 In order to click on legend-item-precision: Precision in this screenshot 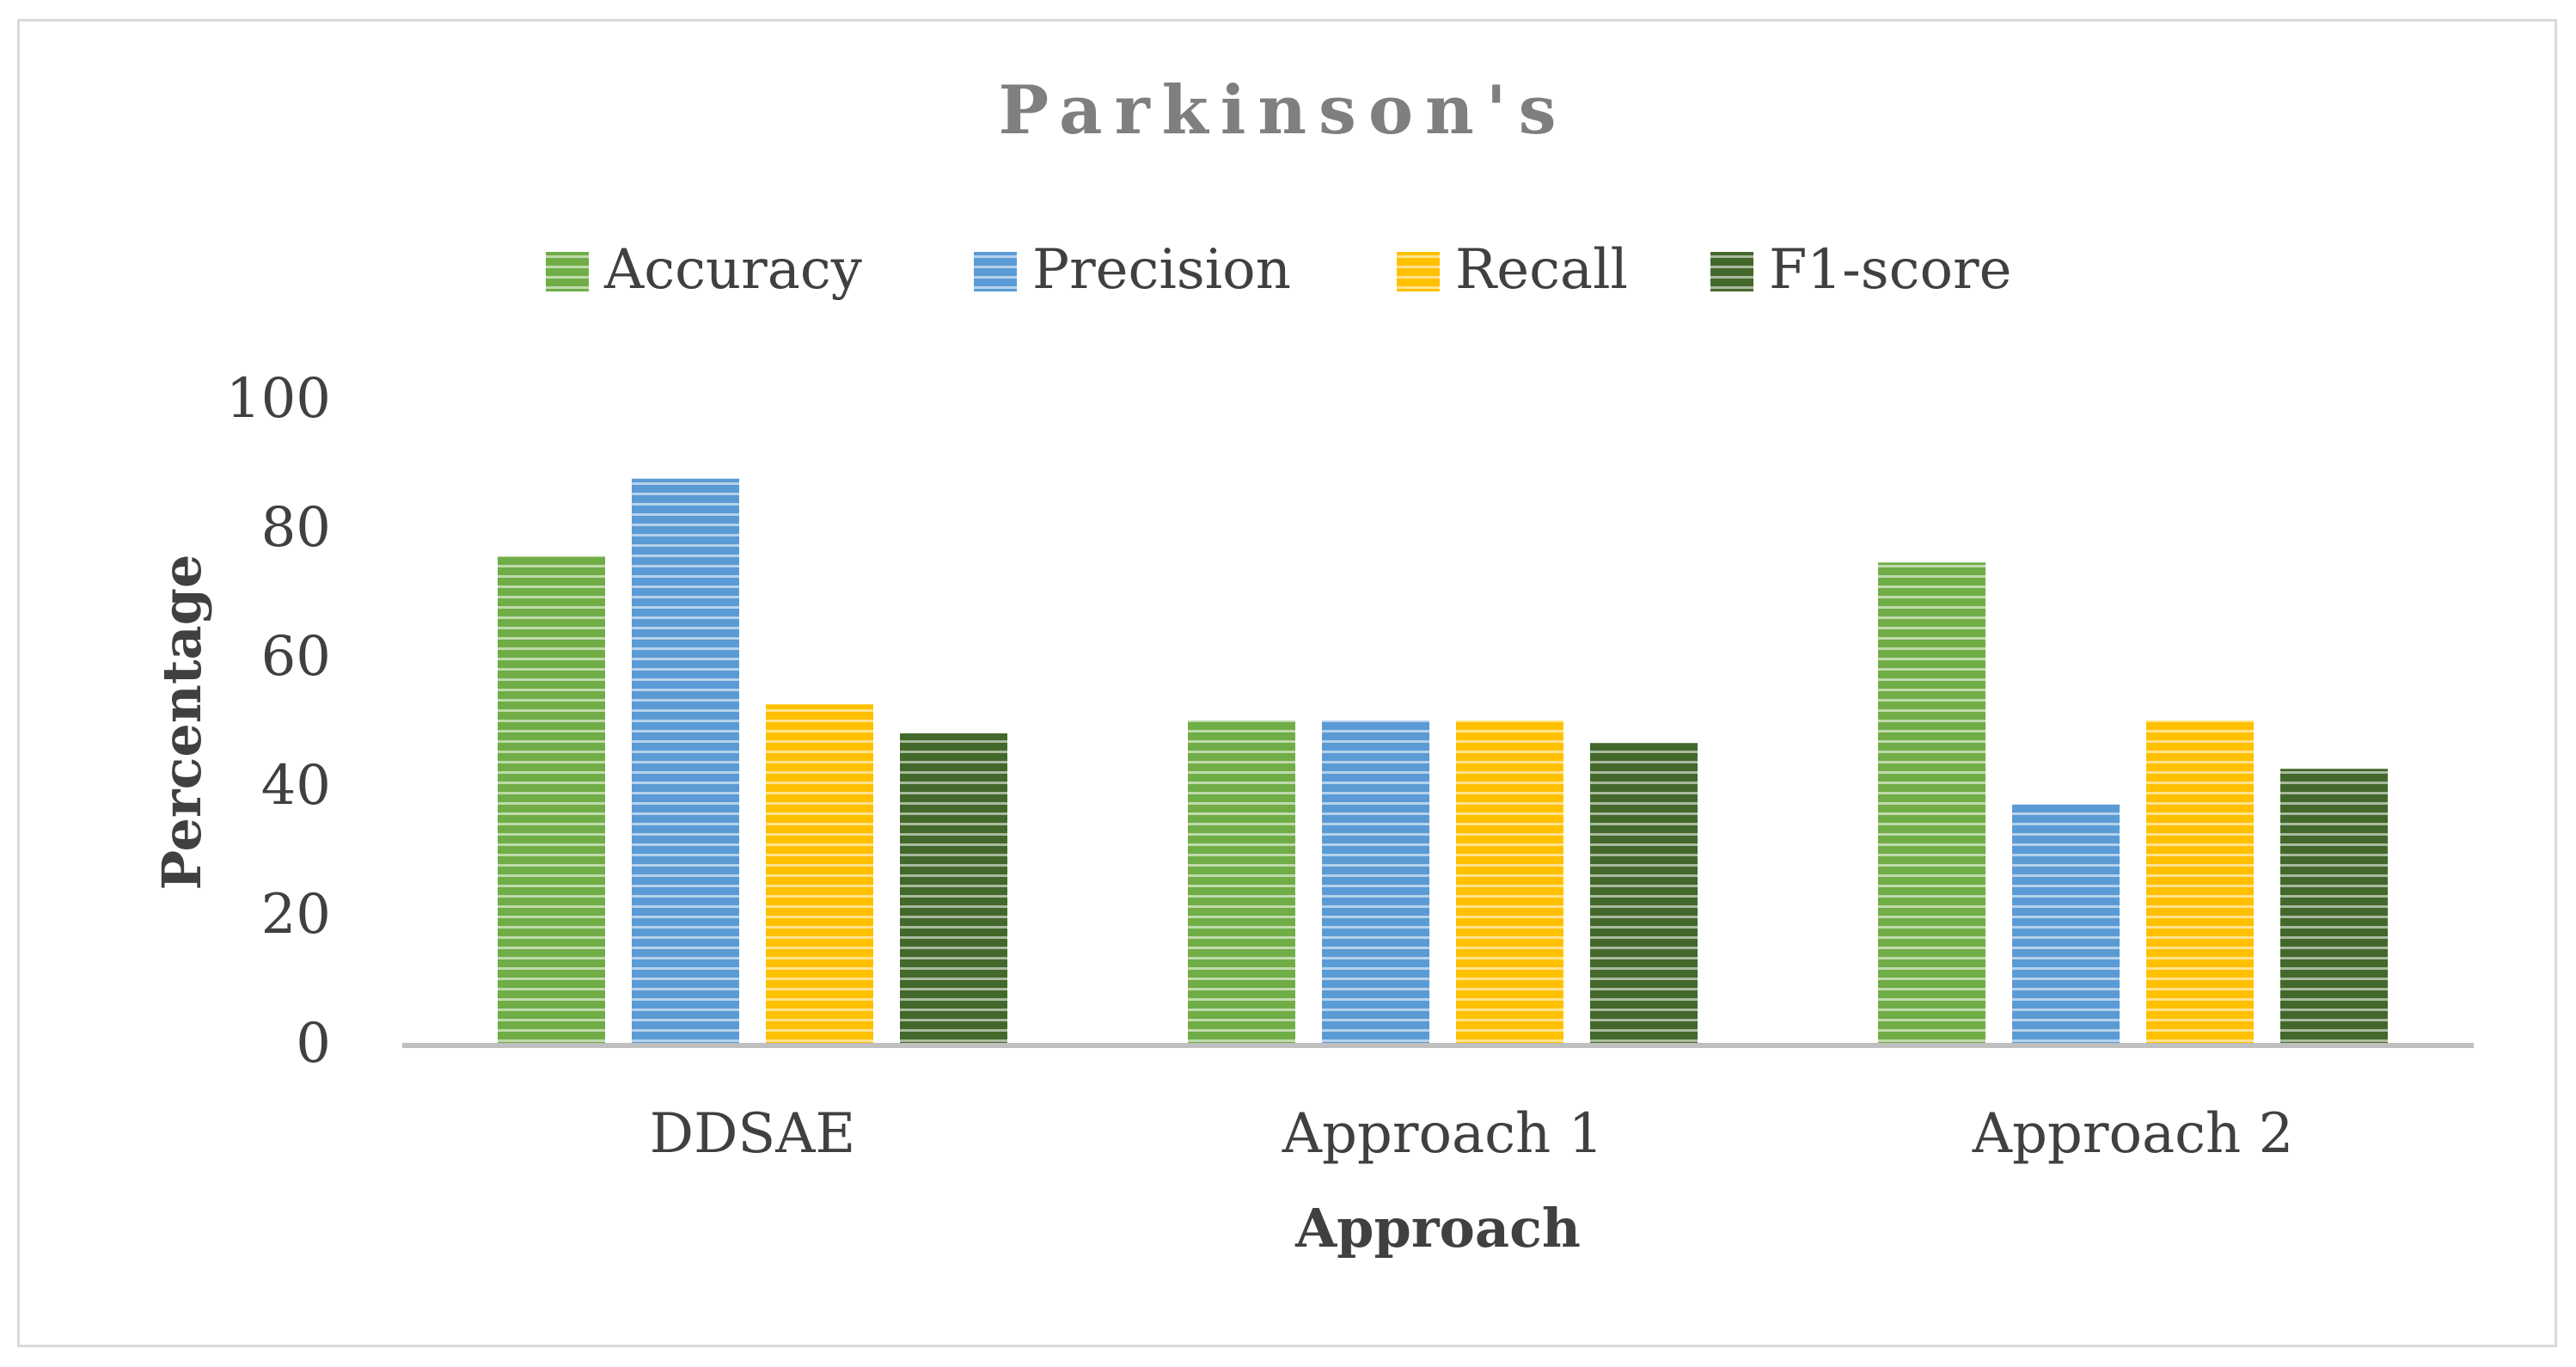, I will do `click(1132, 270)`.